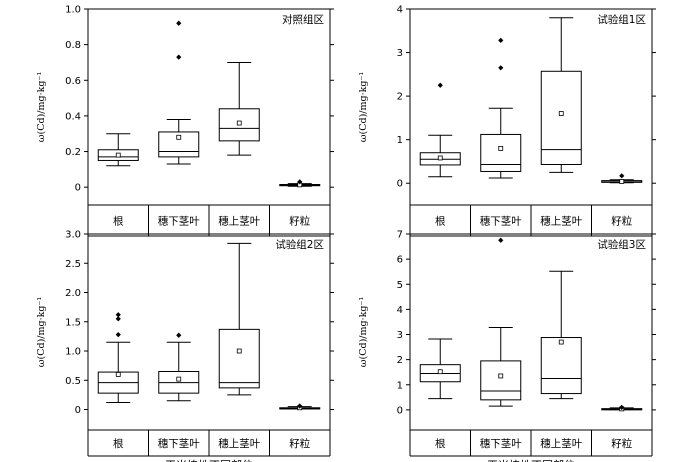 The width and height of the screenshot is (700, 462). I want to click on y-tick-label: 7, so click(400, 235).